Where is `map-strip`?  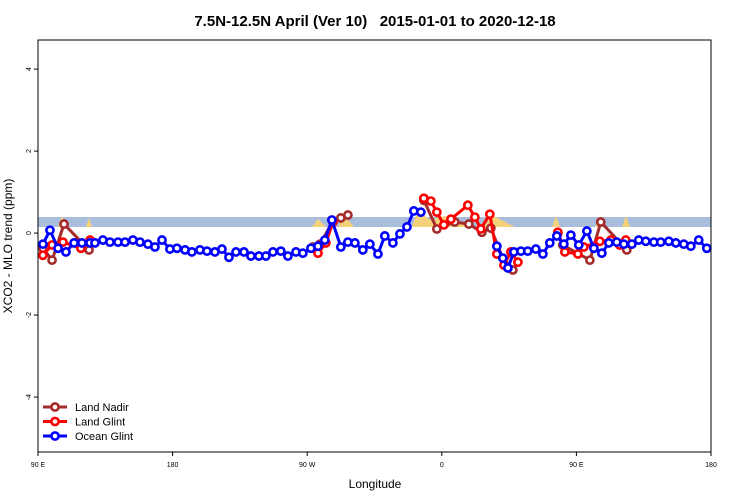 map-strip is located at coordinates (374, 222).